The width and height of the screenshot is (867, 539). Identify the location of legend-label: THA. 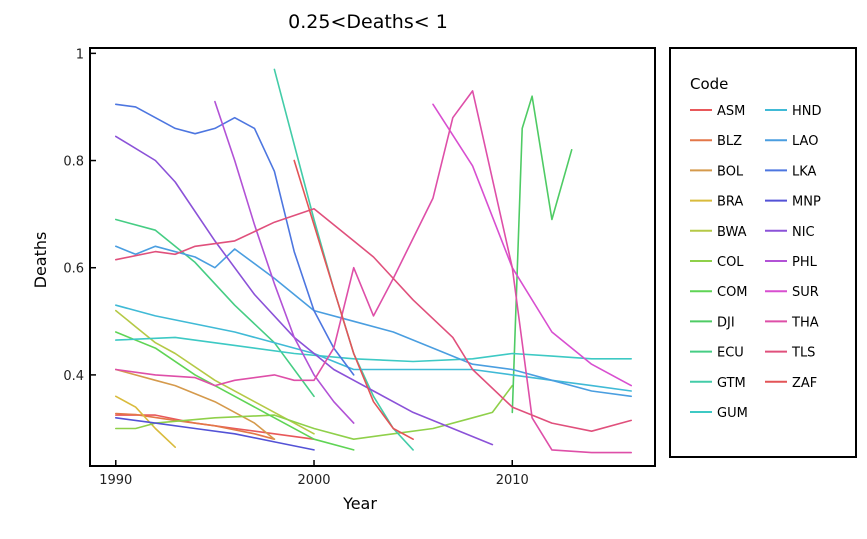
(805, 322).